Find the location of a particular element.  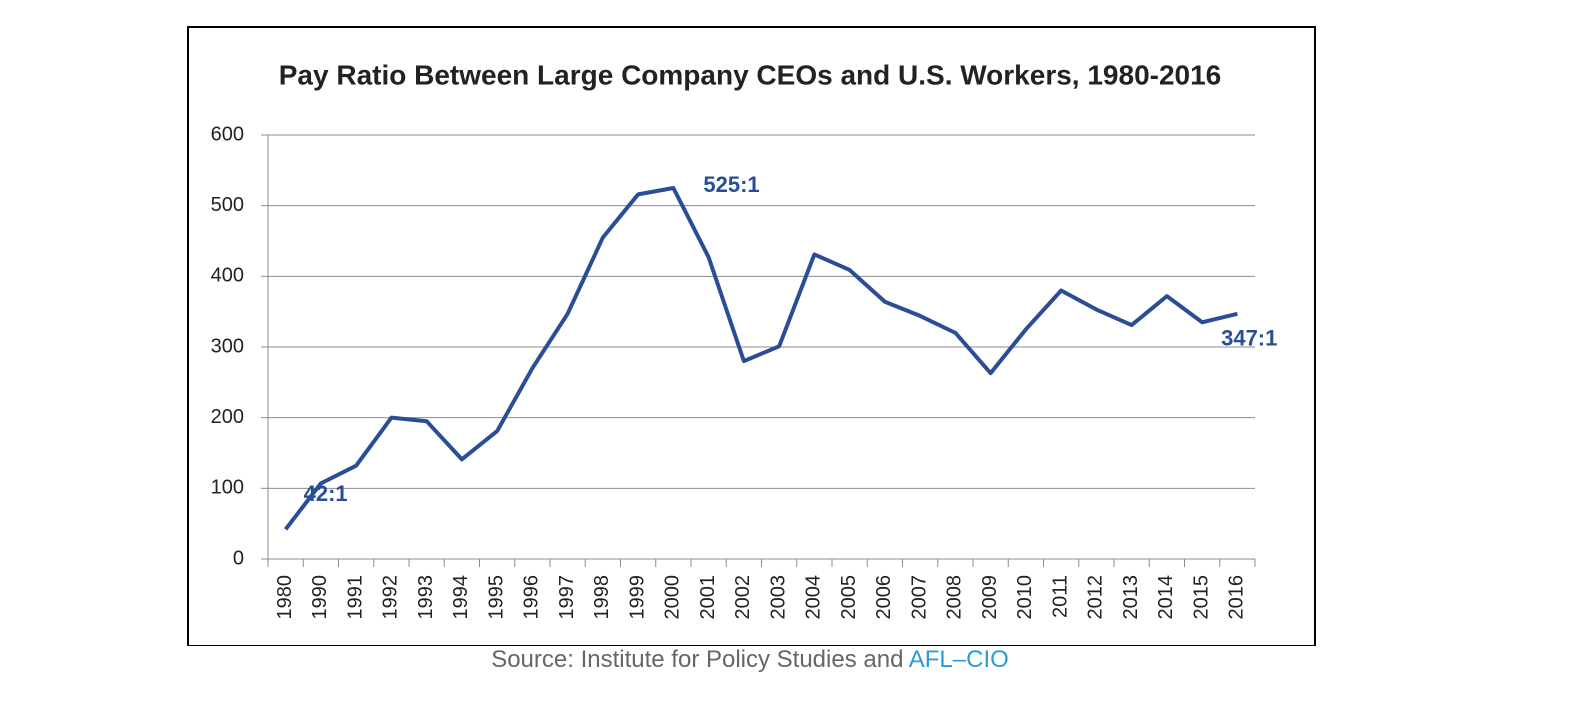

x-tick-label: 1997 is located at coordinates (567, 597).